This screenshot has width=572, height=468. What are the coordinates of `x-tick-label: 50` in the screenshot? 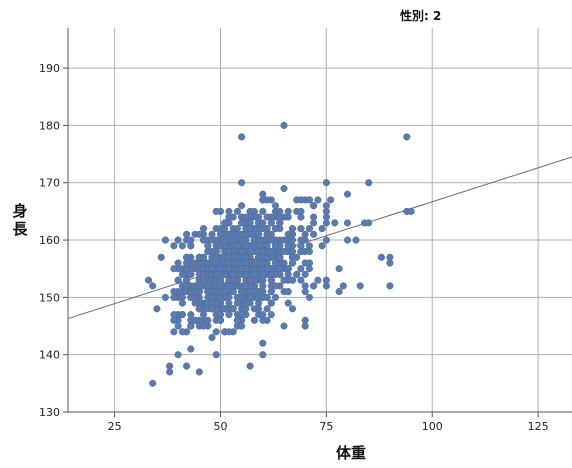 It's located at (220, 426).